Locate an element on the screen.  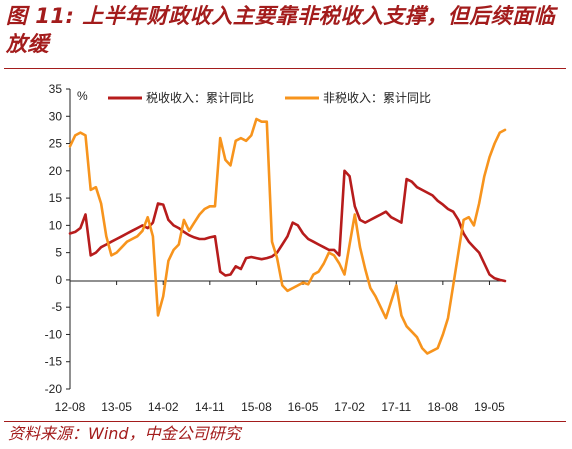
x-tick-label: 15-08 is located at coordinates (256, 407).